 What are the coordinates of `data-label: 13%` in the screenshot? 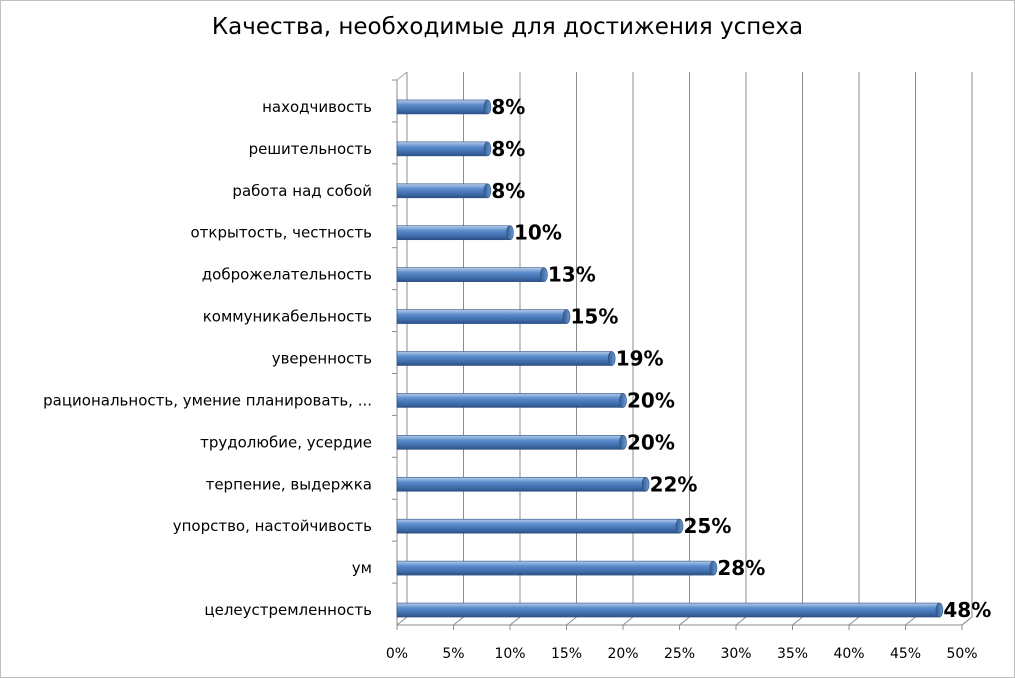 It's located at (572, 275).